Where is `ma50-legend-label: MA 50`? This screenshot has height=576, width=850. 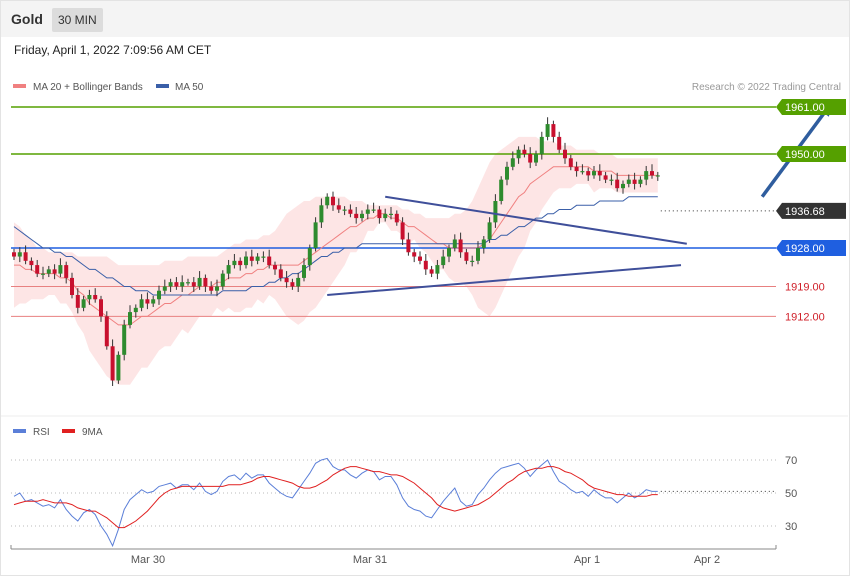 ma50-legend-label: MA 50 is located at coordinates (189, 87).